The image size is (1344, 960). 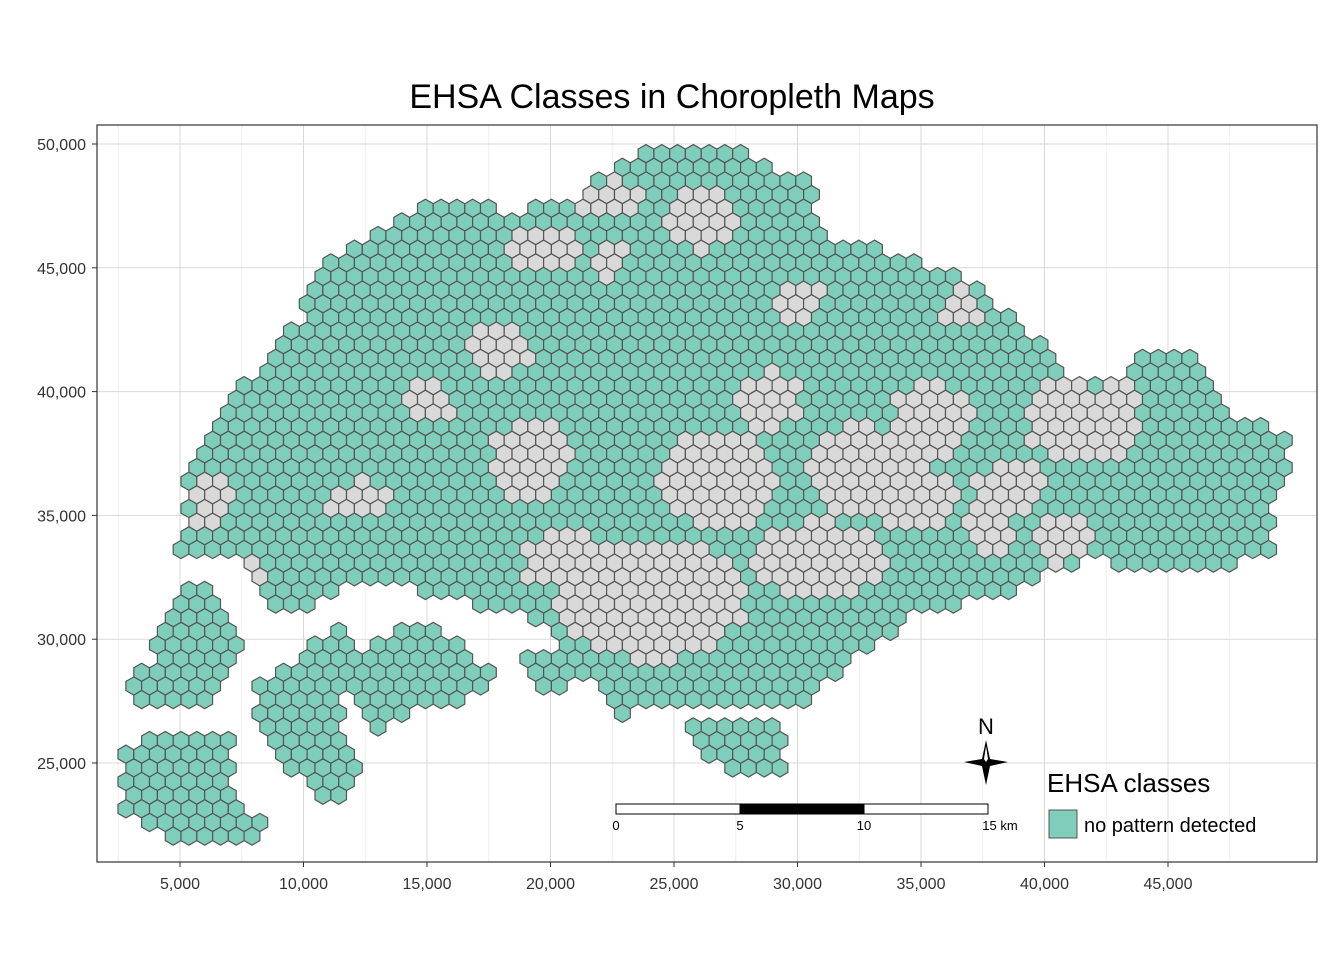 I want to click on y-tick-label: 45,000, so click(x=61, y=269).